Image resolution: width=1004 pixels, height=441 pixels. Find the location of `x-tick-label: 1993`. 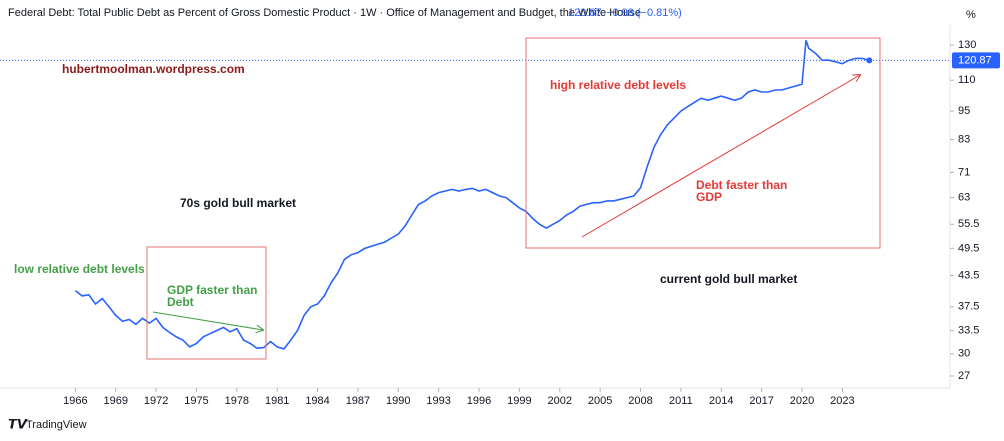

x-tick-label: 1993 is located at coordinates (438, 401).